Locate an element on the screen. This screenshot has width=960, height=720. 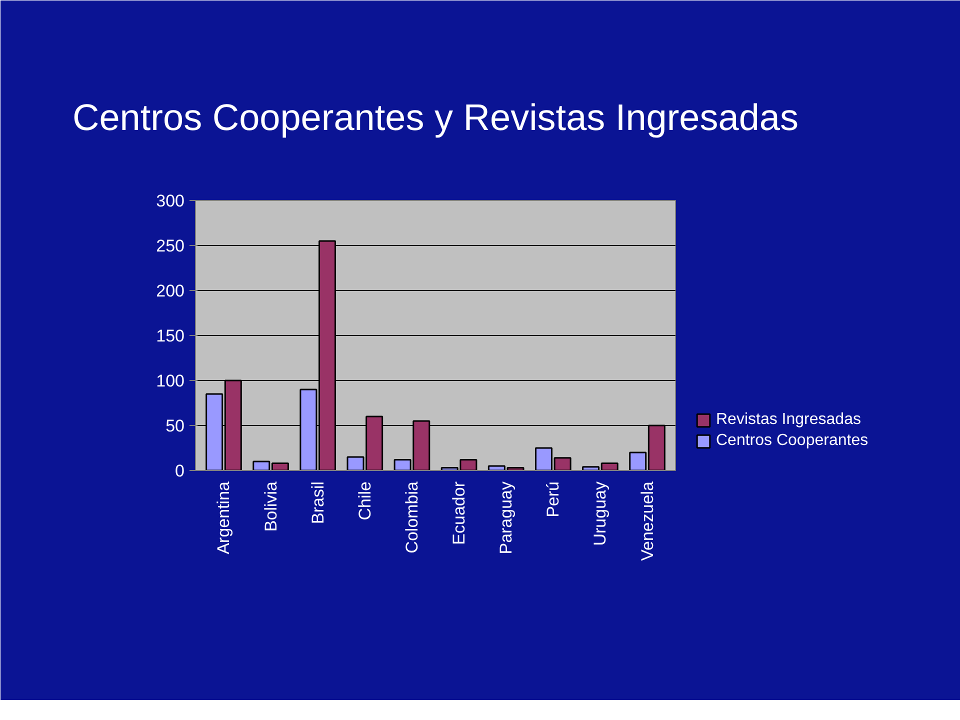
legend-label: Revistas Ingresadas is located at coordinates (788, 420).